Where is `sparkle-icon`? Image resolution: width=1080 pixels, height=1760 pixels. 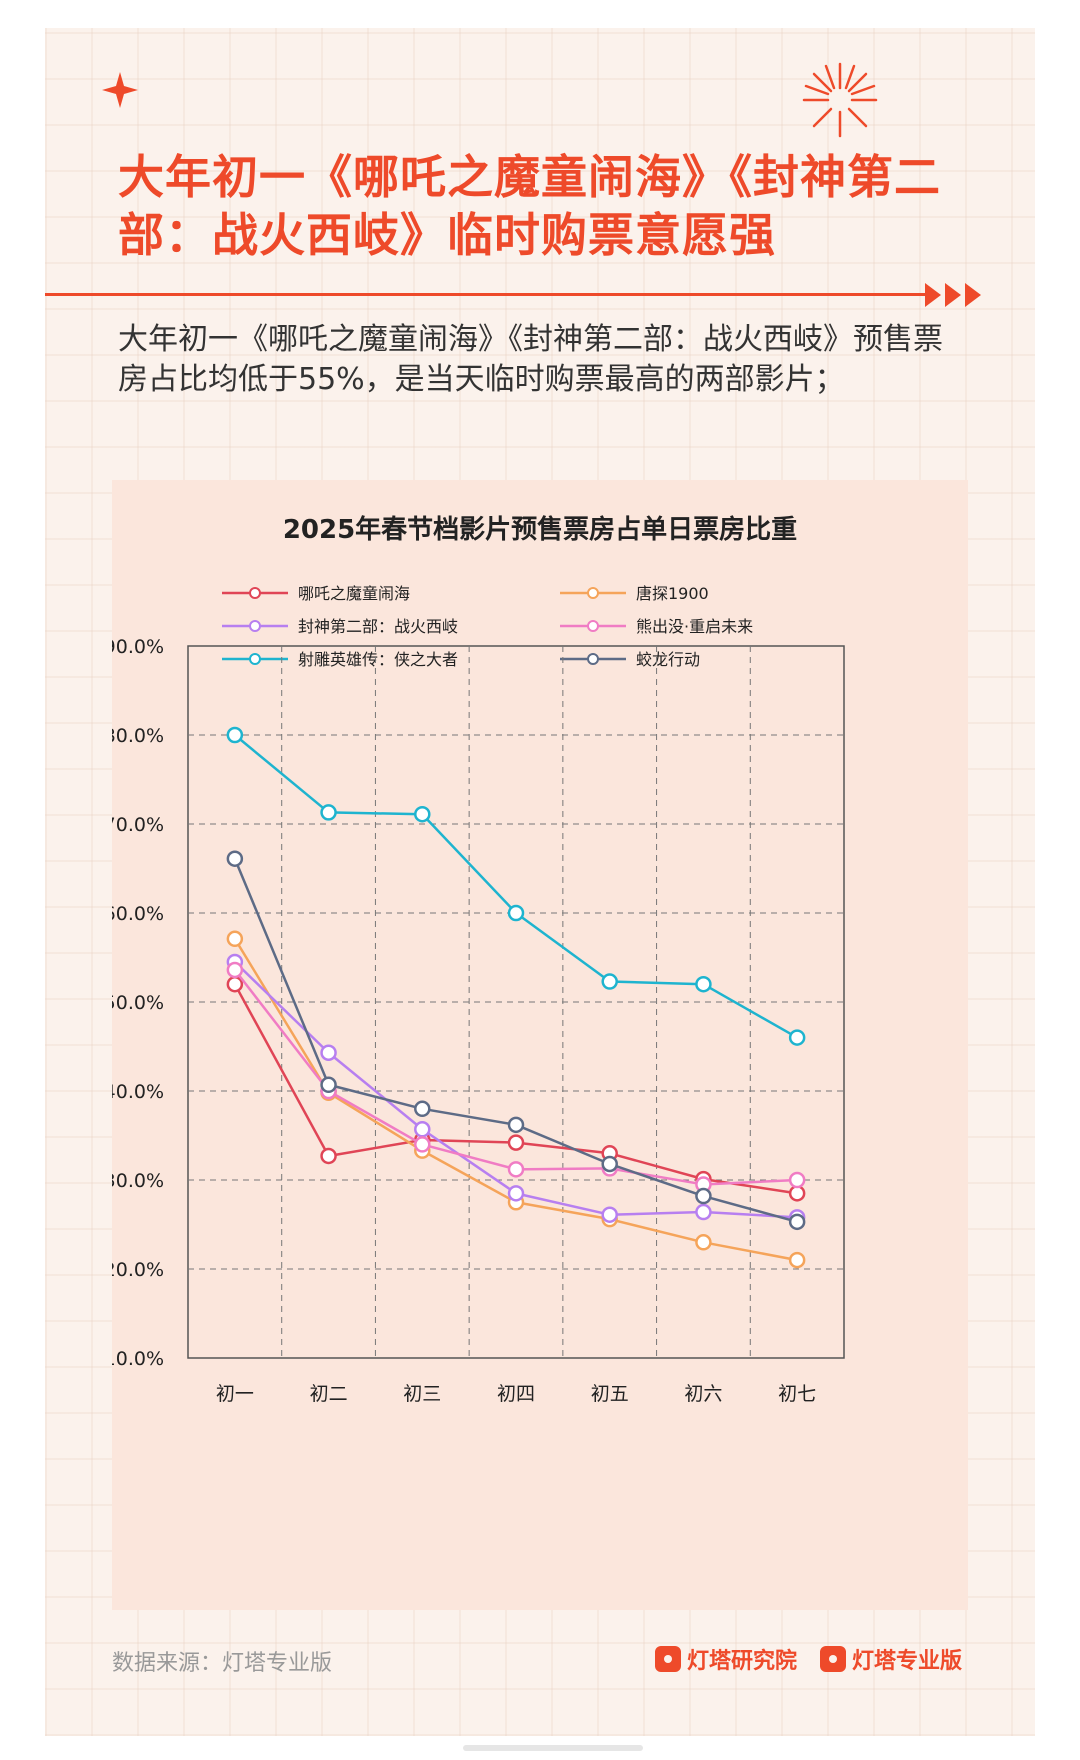 sparkle-icon is located at coordinates (120, 90).